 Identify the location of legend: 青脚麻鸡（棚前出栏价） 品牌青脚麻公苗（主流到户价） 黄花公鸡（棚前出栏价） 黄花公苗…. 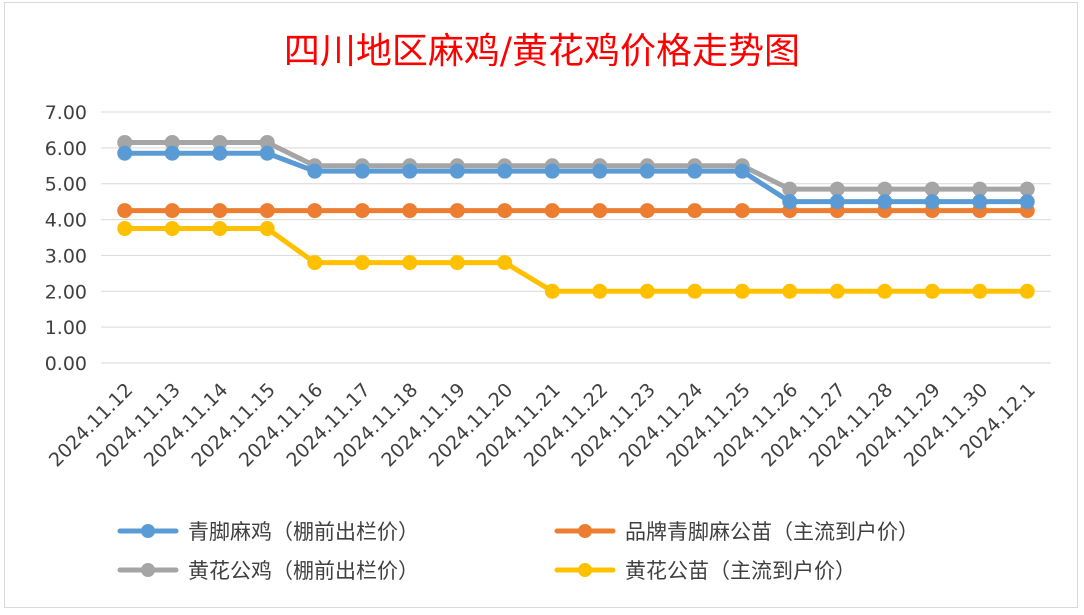
(518, 551).